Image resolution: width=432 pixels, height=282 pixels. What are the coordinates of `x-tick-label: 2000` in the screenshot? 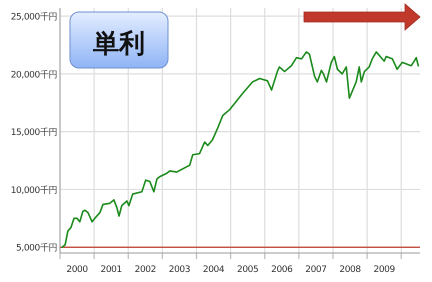 It's located at (77, 270).